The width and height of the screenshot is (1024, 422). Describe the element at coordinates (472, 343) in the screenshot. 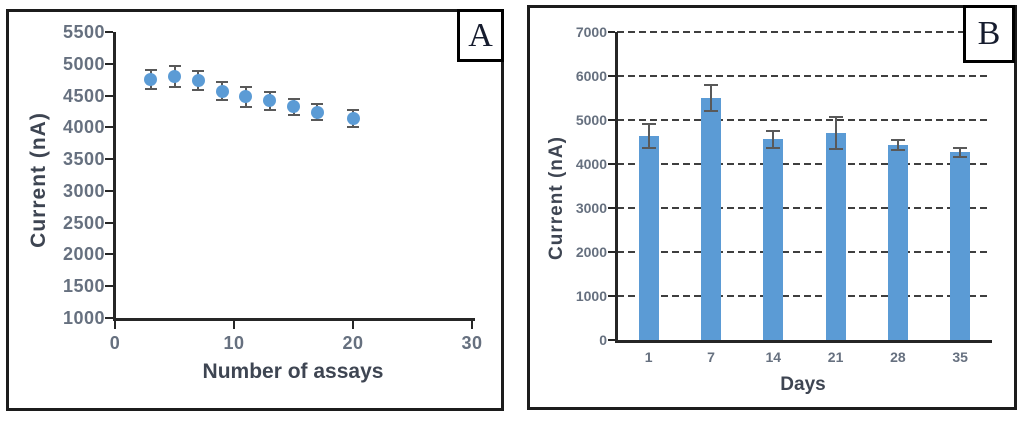

I see `x-tick-label: 30` at that location.